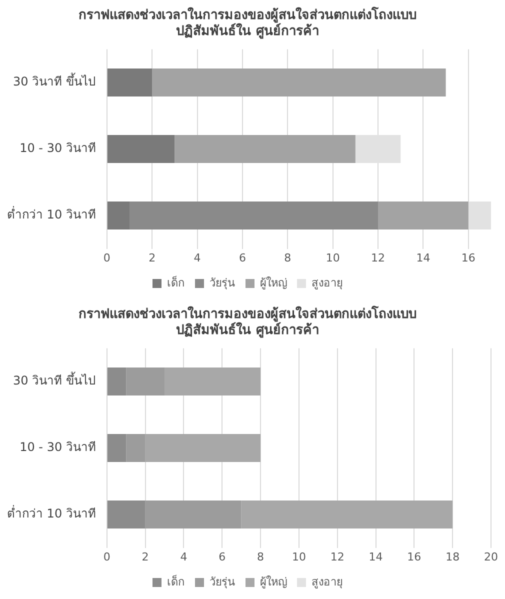 The height and width of the screenshot is (599, 505). Describe the element at coordinates (491, 557) in the screenshot. I see `x-tick-label: 20` at that location.